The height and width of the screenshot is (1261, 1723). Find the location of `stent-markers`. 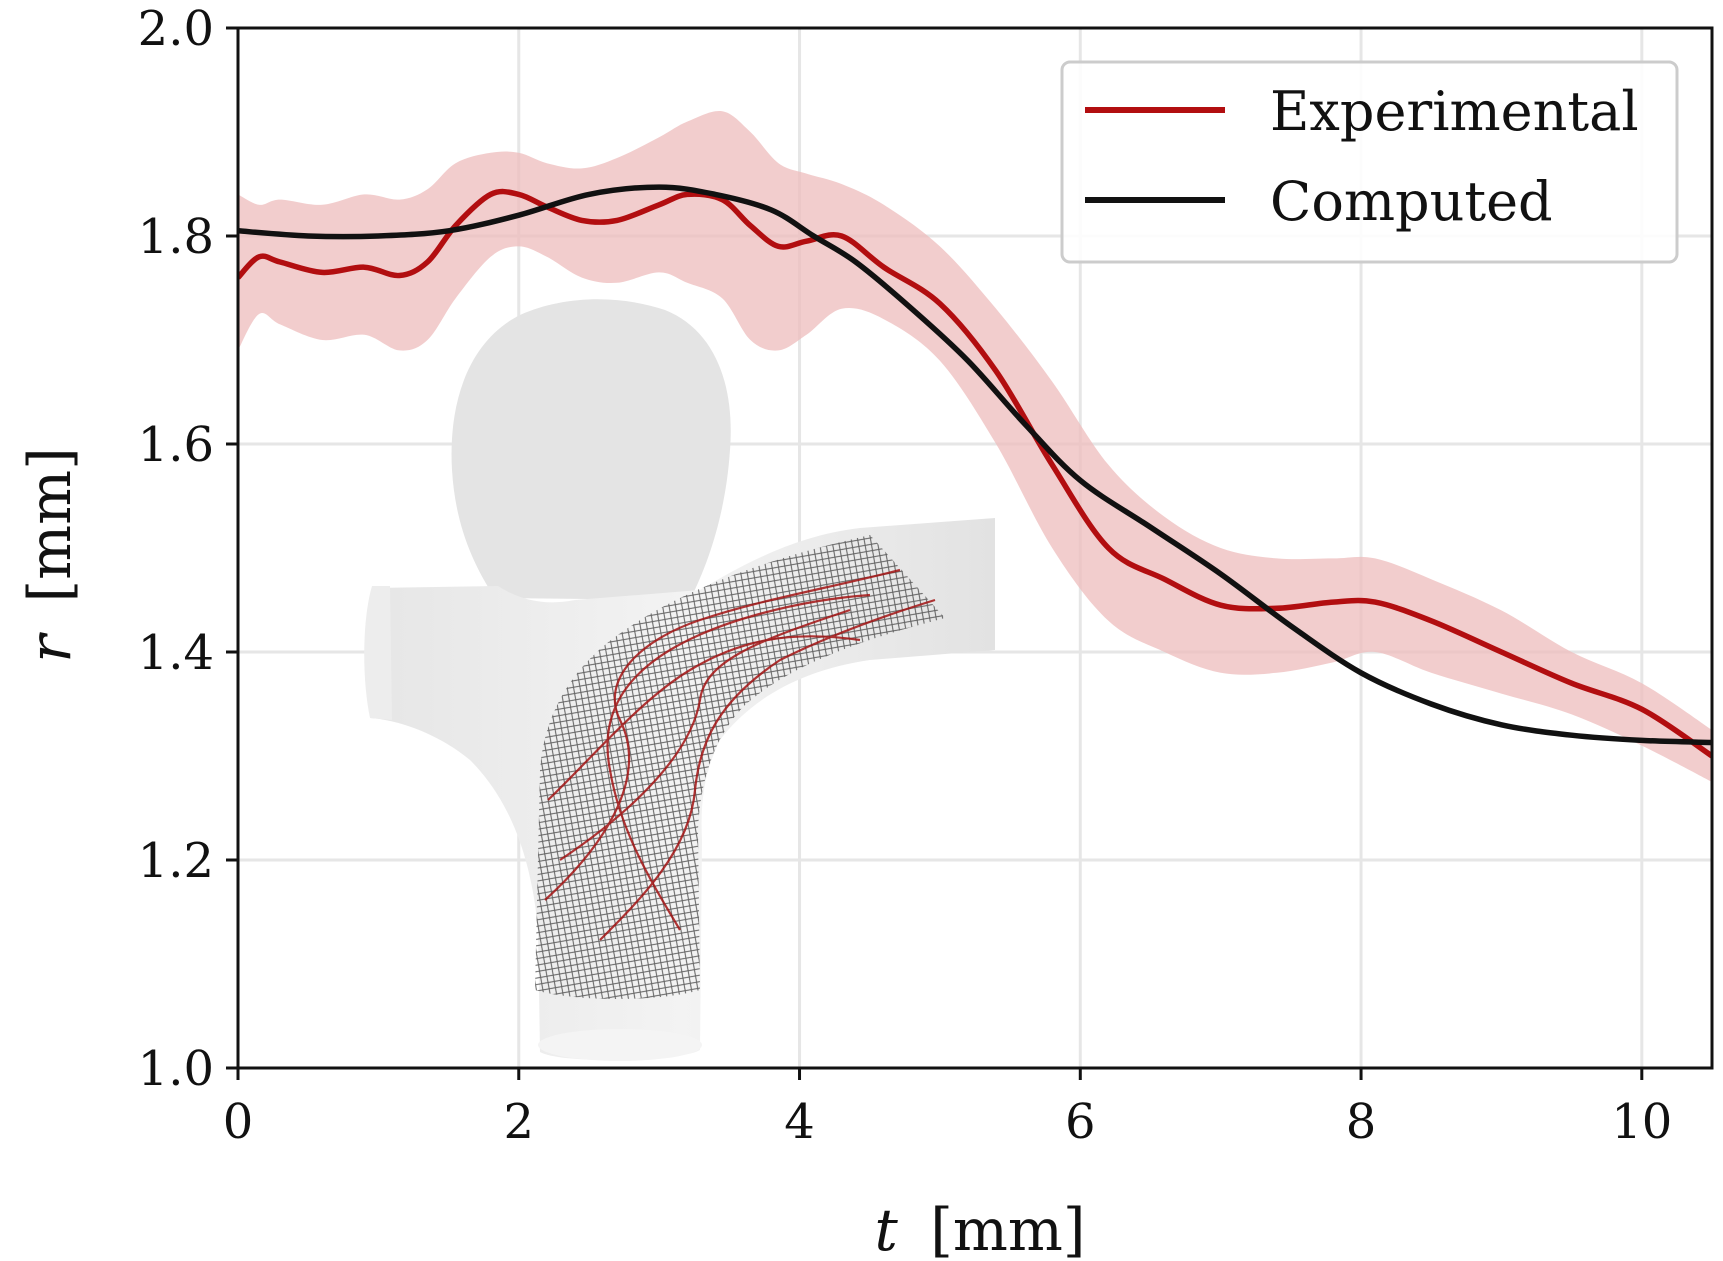

stent-markers is located at coordinates (740, 754).